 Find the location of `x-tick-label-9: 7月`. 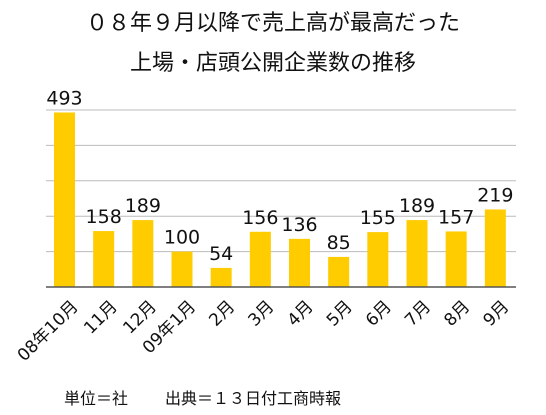

x-tick-label-9: 7月 is located at coordinates (418, 314).